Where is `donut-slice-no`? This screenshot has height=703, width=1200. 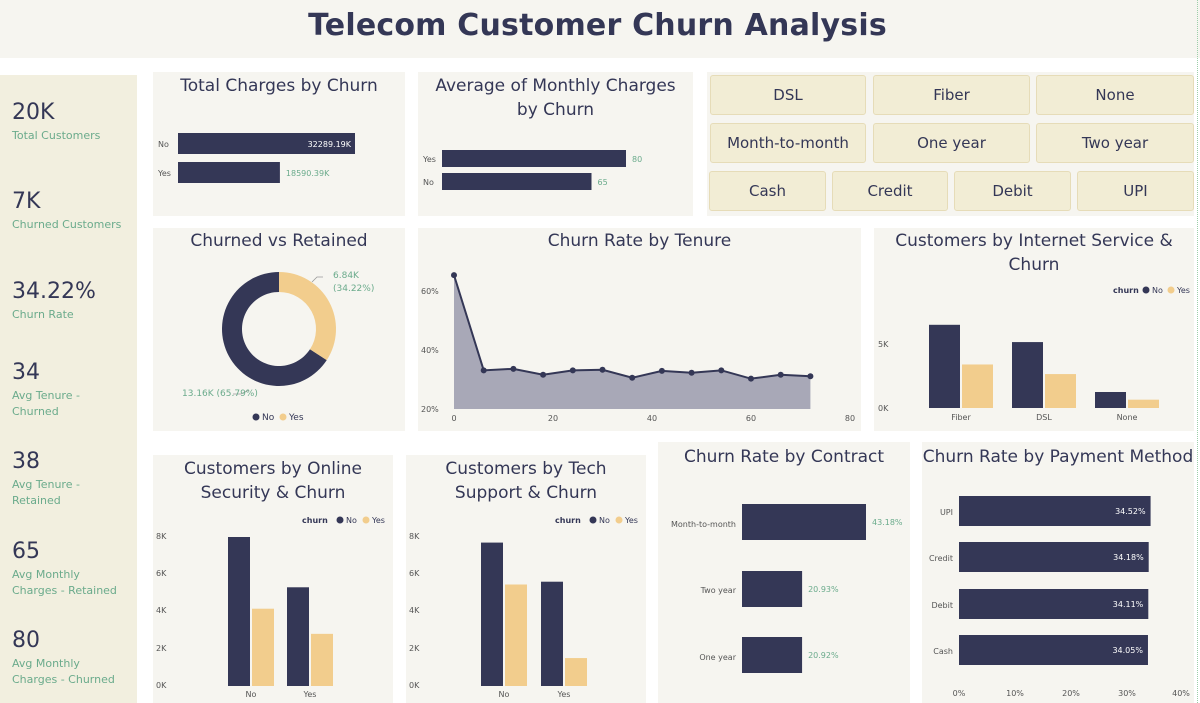
donut-slice-no is located at coordinates (274, 329).